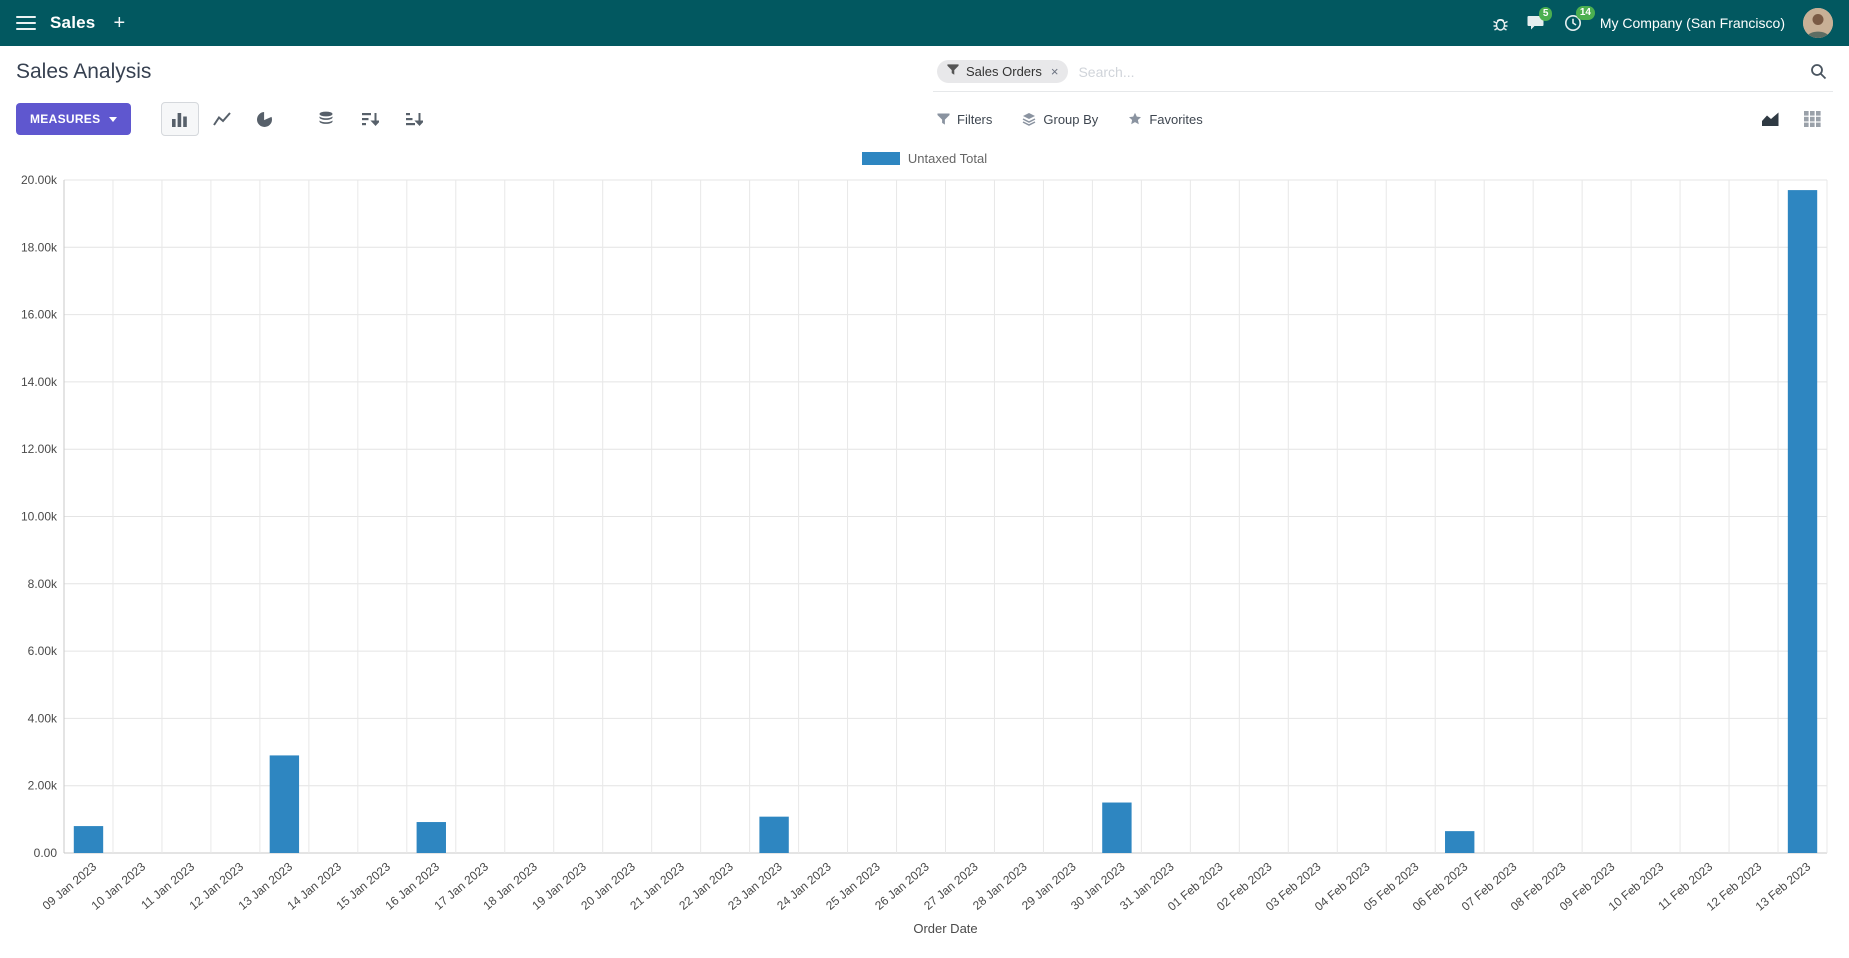  I want to click on debug-icon, so click(1500, 23).